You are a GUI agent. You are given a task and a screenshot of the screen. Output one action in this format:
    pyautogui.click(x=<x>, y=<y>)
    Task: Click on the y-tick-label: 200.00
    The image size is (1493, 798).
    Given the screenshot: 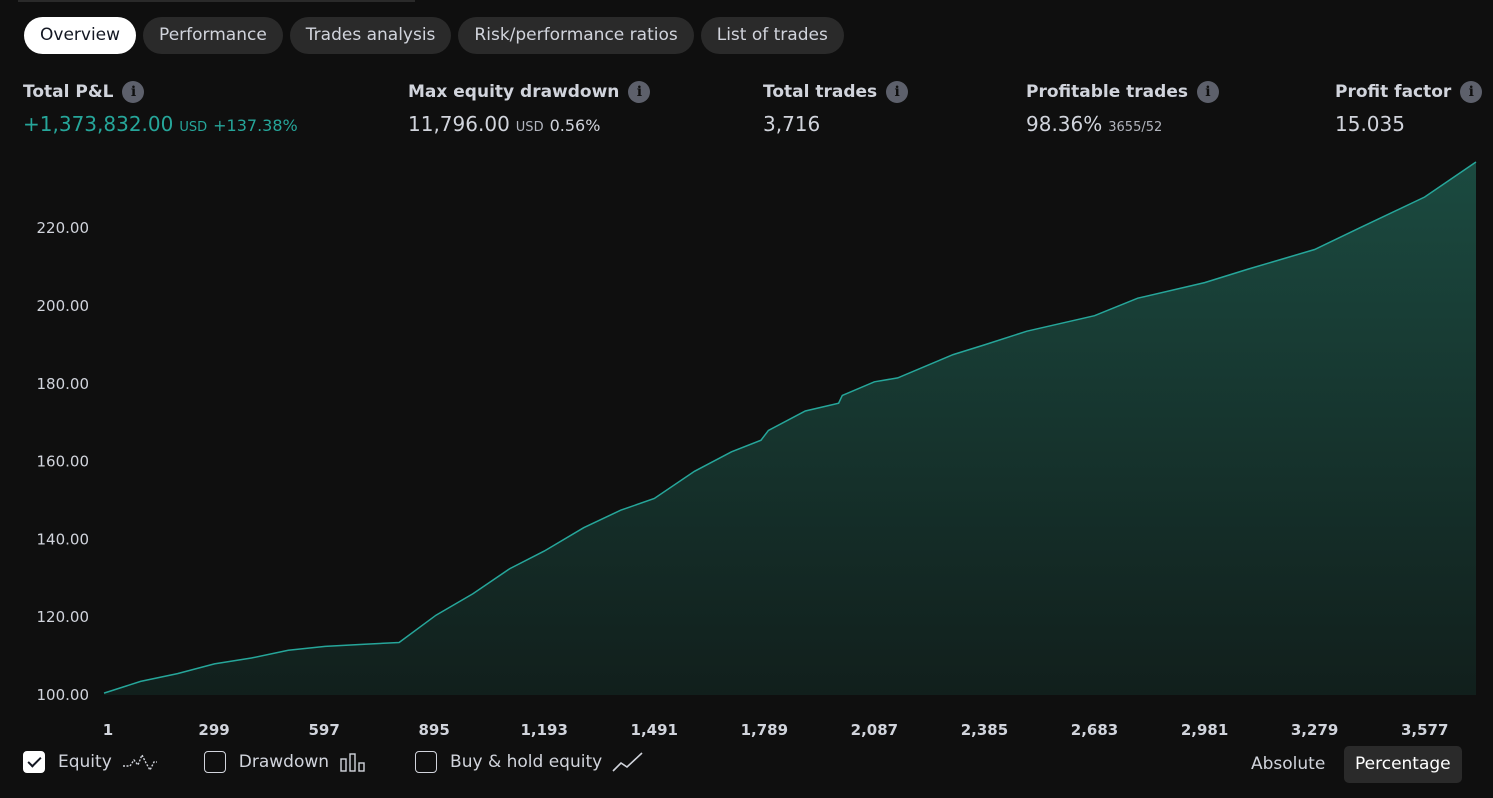 What is the action you would take?
    pyautogui.click(x=63, y=306)
    